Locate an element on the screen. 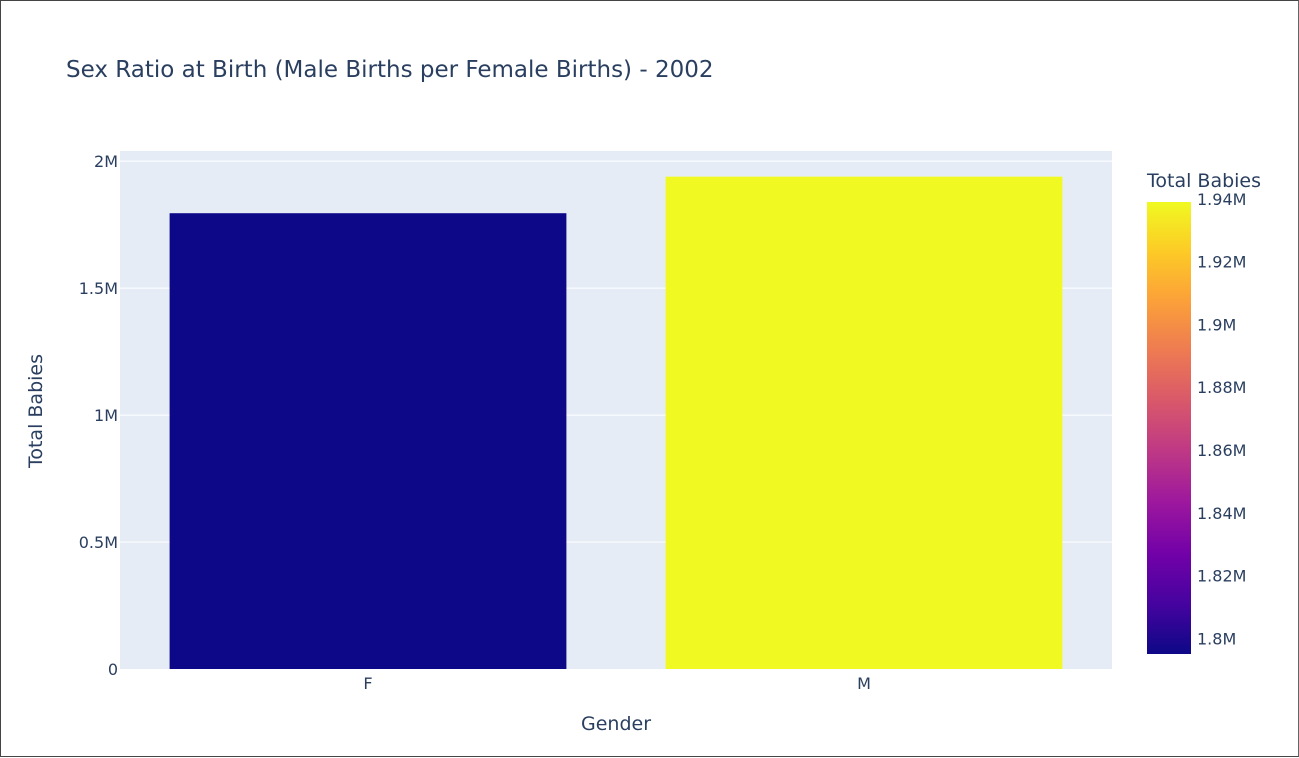 The height and width of the screenshot is (758, 1299). colorbar-title: Total Babies is located at coordinates (1203, 181).